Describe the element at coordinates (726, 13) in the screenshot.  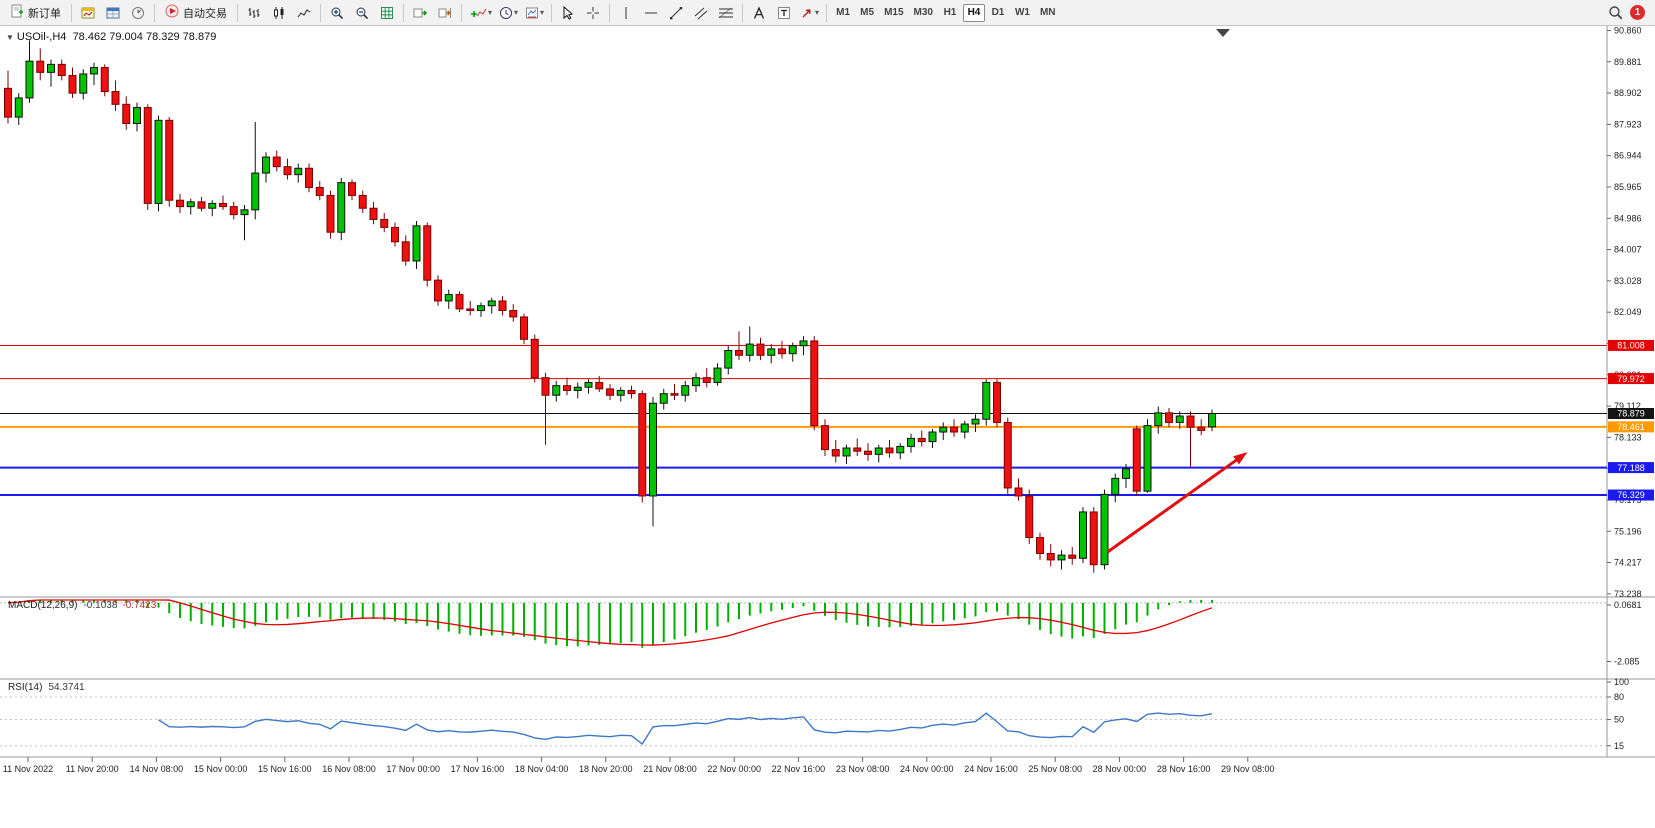
I see `fibonacci-icon` at that location.